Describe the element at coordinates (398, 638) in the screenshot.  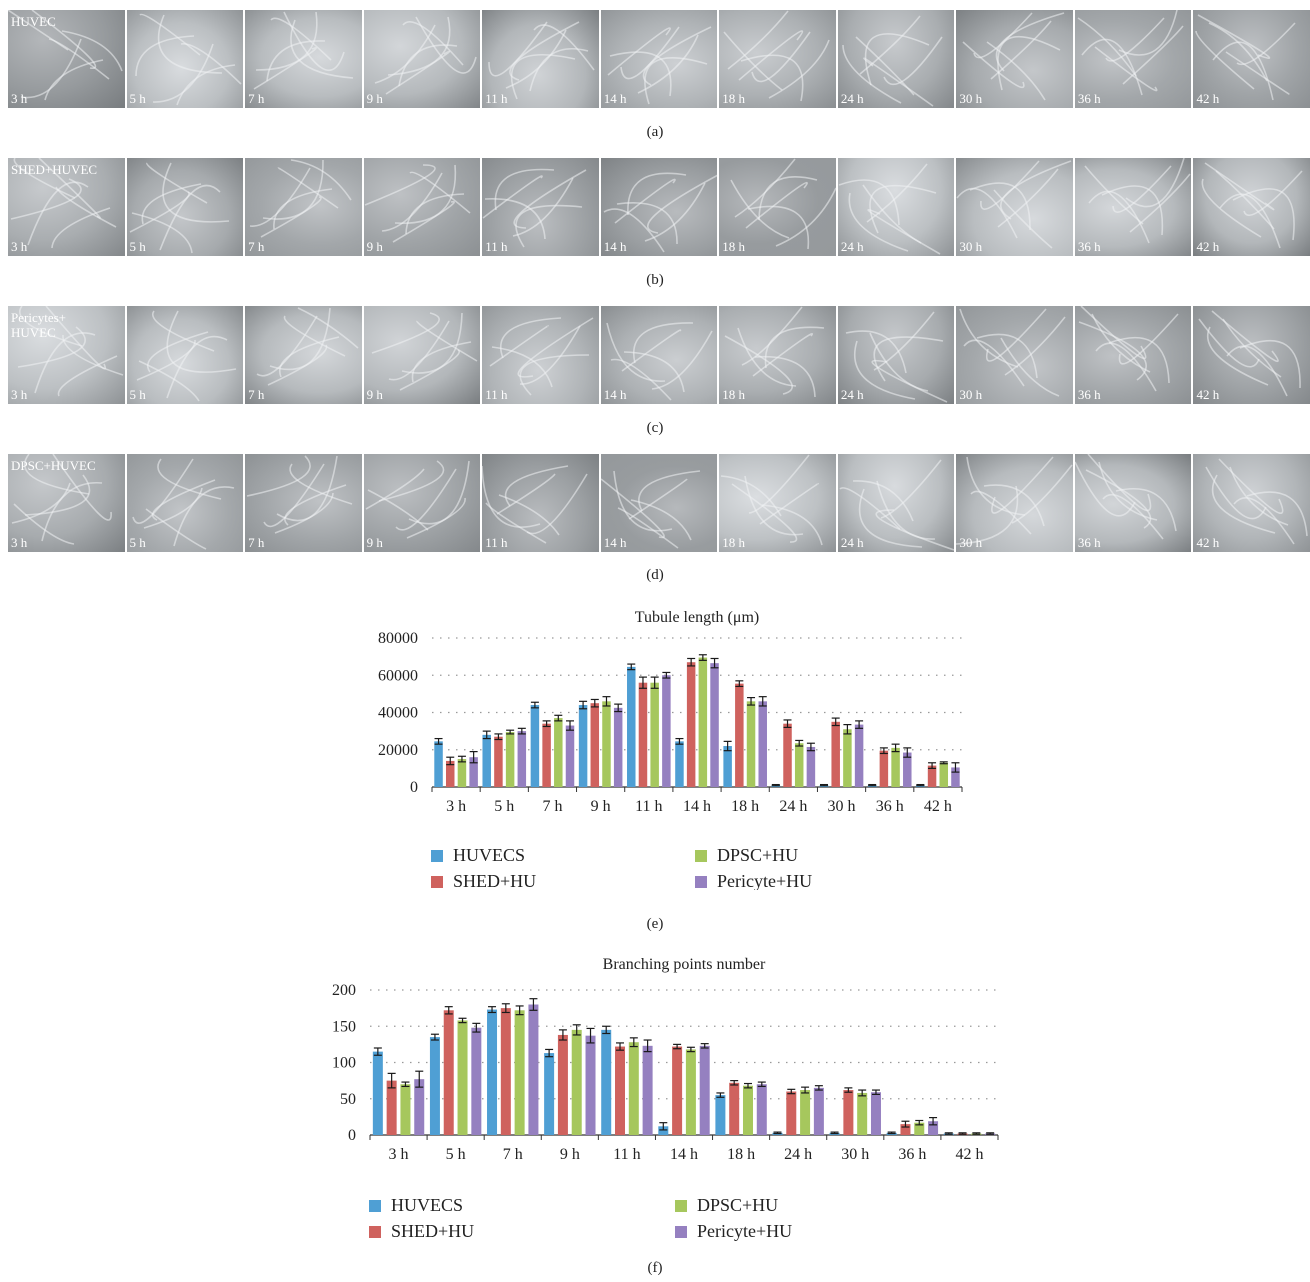
I see `y-tick-label: 80000` at that location.